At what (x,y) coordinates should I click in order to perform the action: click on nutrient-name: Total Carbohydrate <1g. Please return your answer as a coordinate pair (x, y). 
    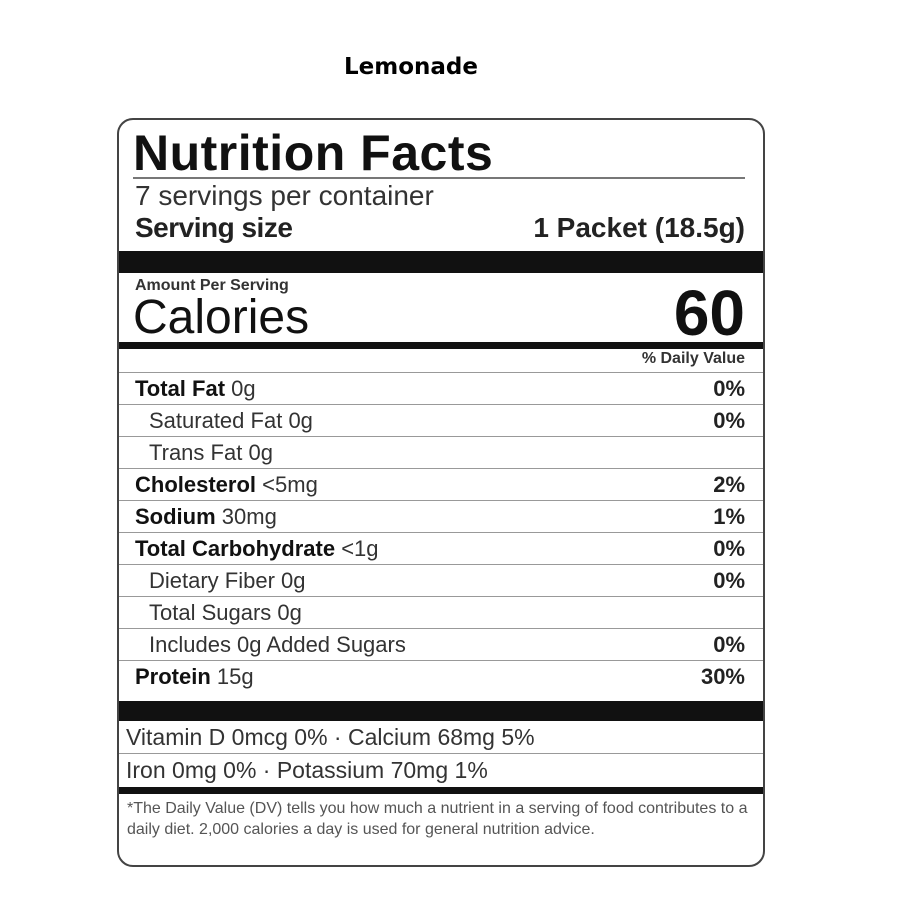
    Looking at the image, I should click on (257, 548).